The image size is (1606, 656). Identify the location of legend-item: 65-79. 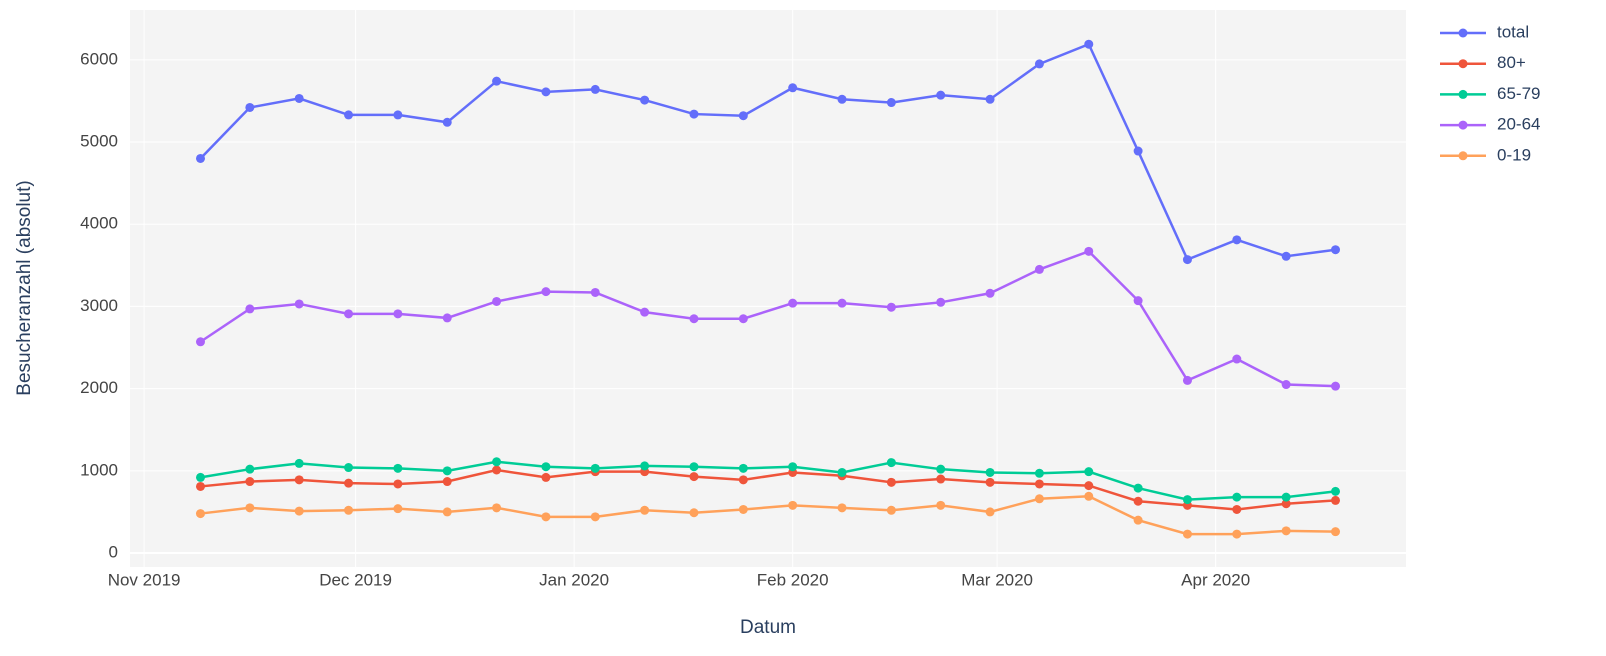
(1490, 93).